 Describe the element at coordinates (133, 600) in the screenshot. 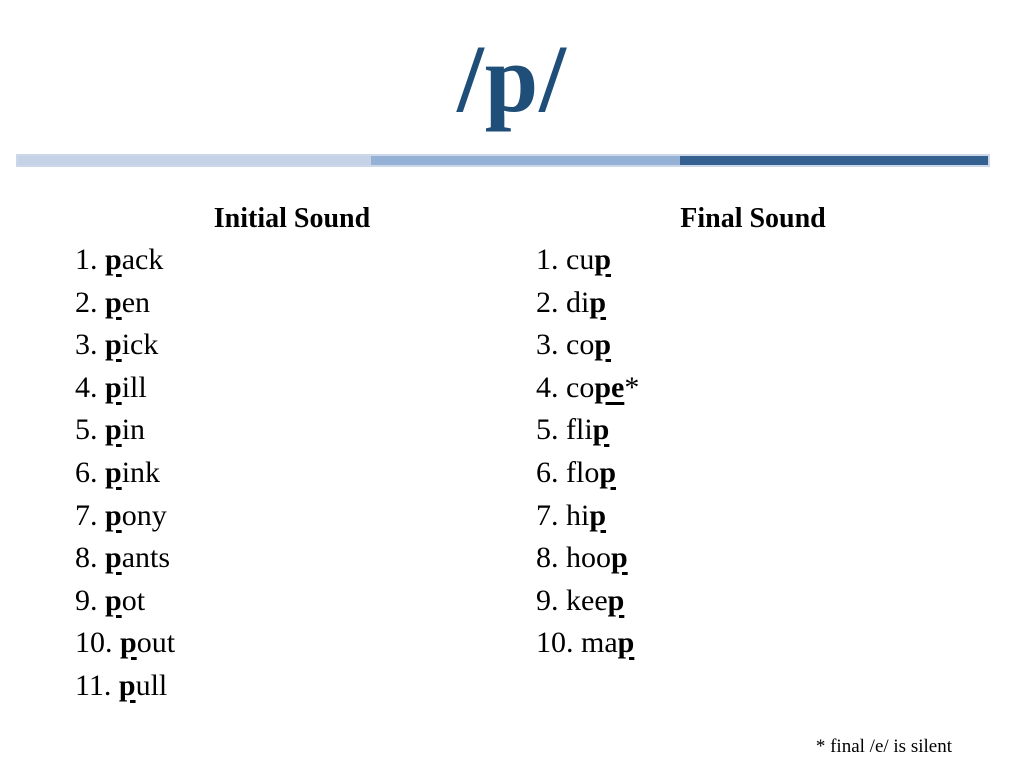

I see `item-post: ot` at that location.